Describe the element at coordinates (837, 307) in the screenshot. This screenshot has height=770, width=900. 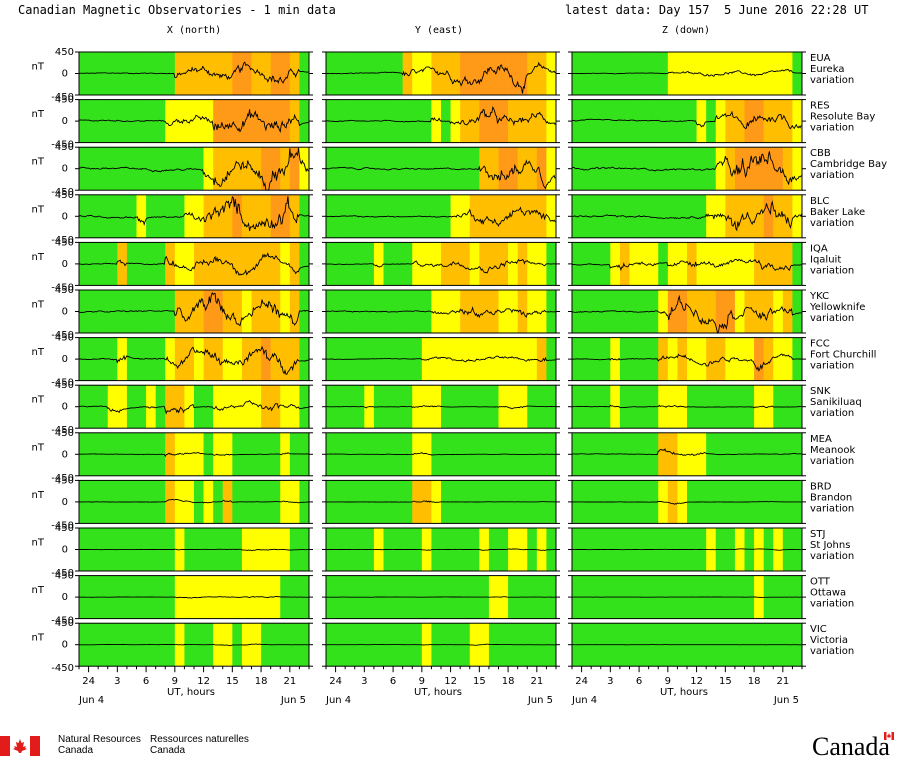
I see `station-name: Yellowknife` at that location.